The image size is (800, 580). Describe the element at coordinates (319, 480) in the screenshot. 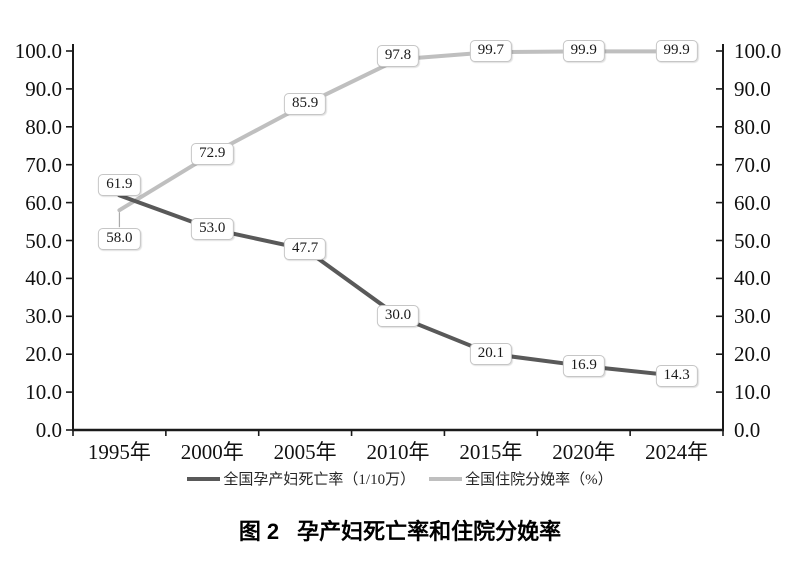

I see `legend-label-maternal-mortality: 全国孕产妇死亡率（1/10万）` at that location.